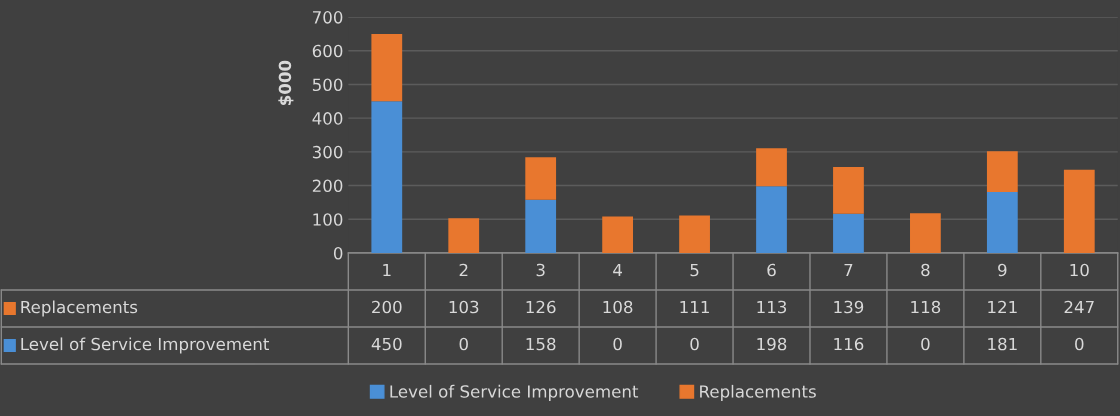 The width and height of the screenshot is (1120, 416). Describe the element at coordinates (849, 344) in the screenshot. I see `data-label: 116` at that location.